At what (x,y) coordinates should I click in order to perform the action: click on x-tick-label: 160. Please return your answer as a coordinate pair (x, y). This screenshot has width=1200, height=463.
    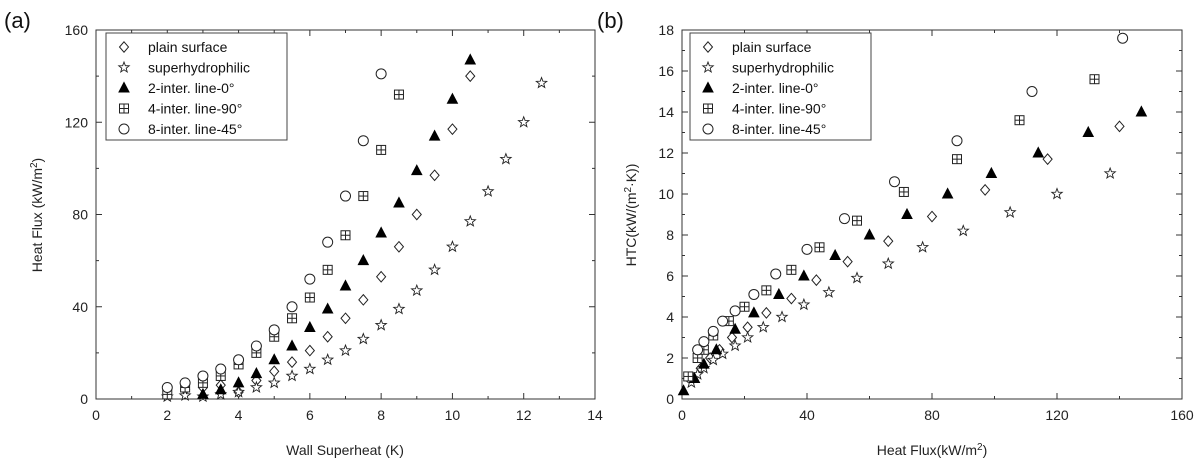
    Looking at the image, I should click on (1182, 415).